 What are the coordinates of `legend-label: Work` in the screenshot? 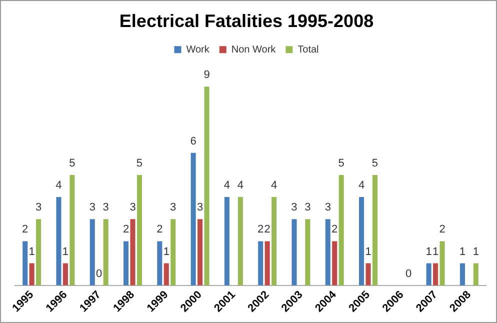 It's located at (198, 50).